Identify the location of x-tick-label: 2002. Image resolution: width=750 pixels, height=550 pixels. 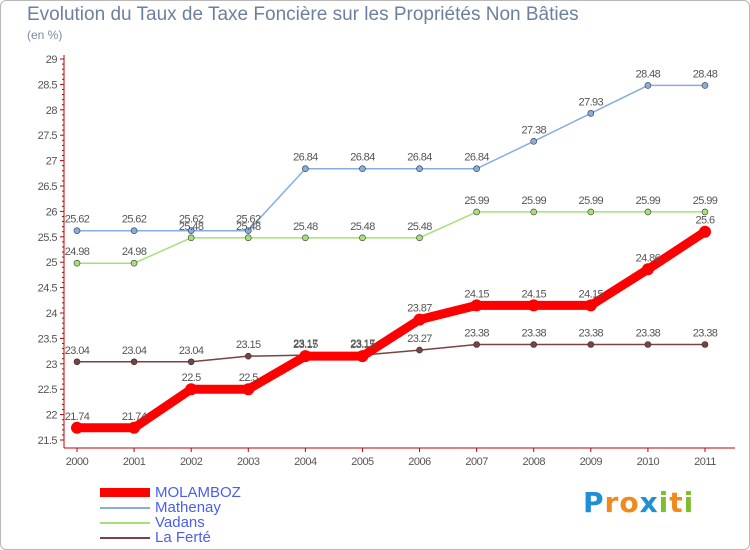
(191, 462).